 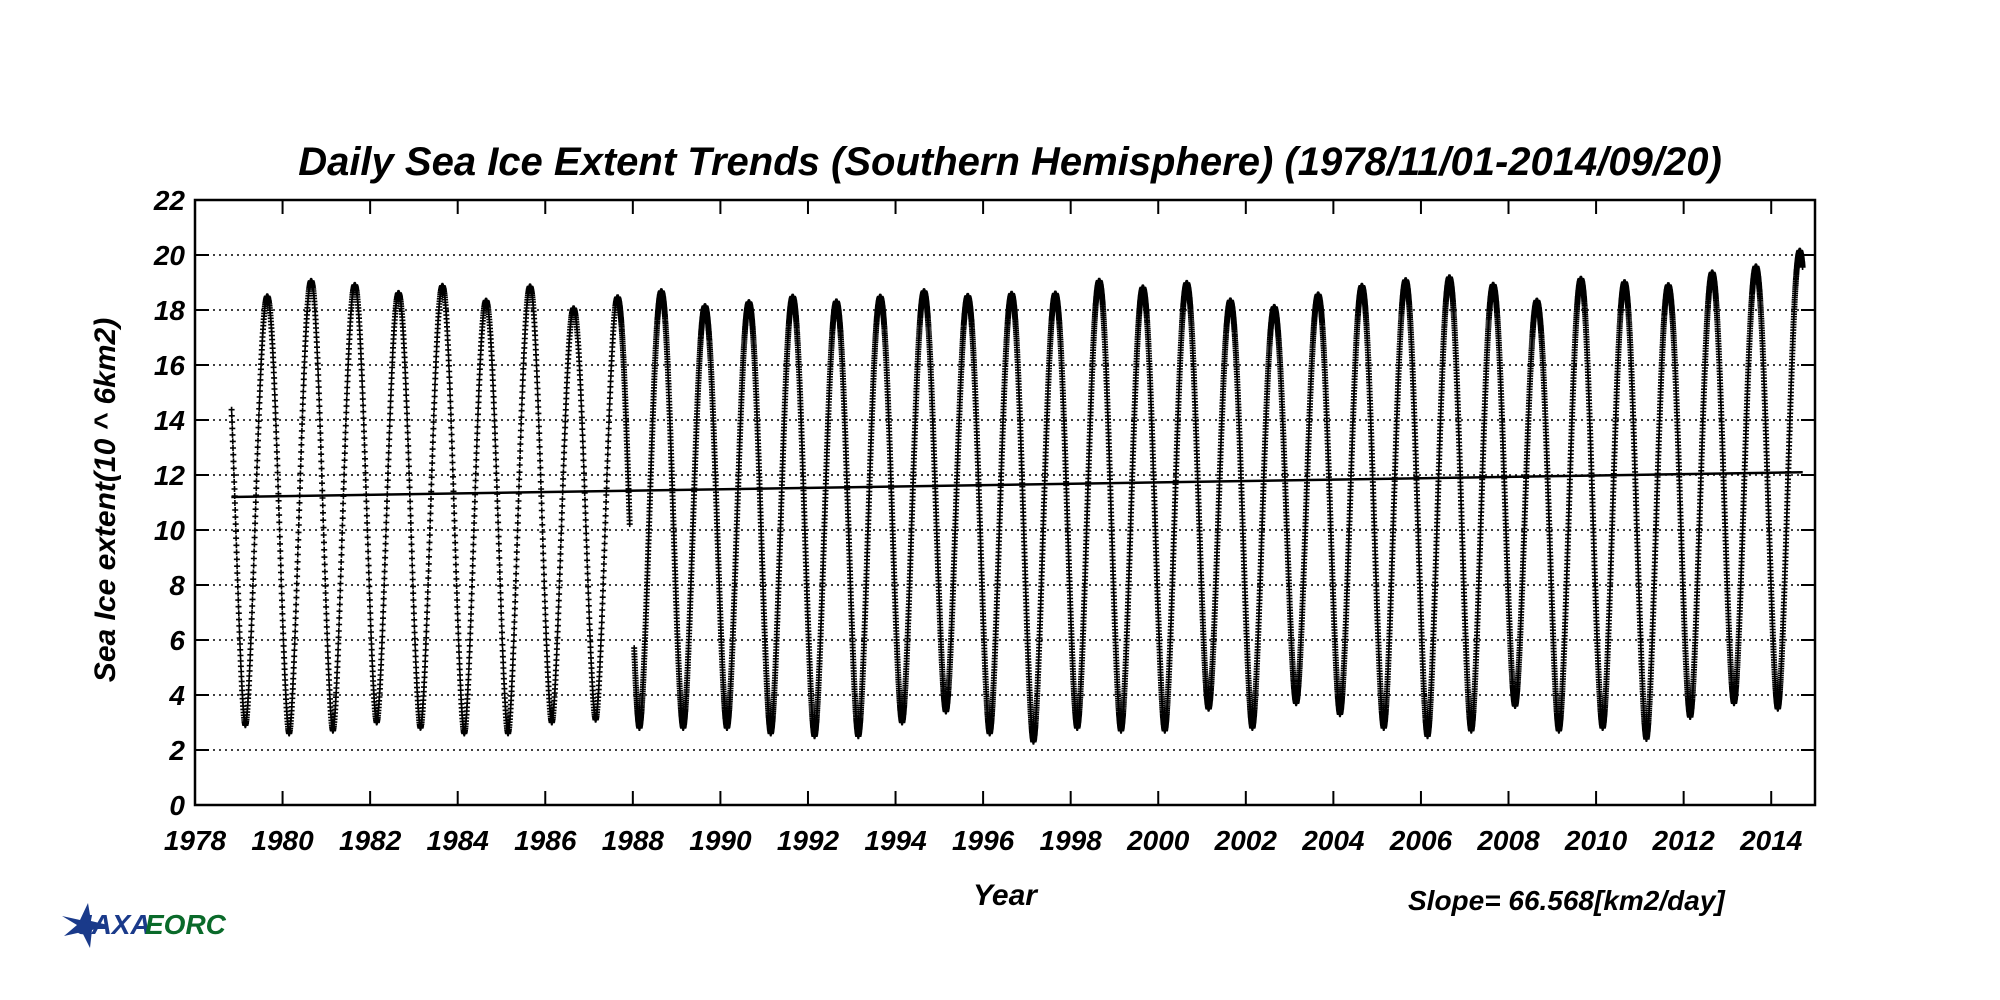 What do you see at coordinates (458, 840) in the screenshot?
I see `x-tick-label: 1984` at bounding box center [458, 840].